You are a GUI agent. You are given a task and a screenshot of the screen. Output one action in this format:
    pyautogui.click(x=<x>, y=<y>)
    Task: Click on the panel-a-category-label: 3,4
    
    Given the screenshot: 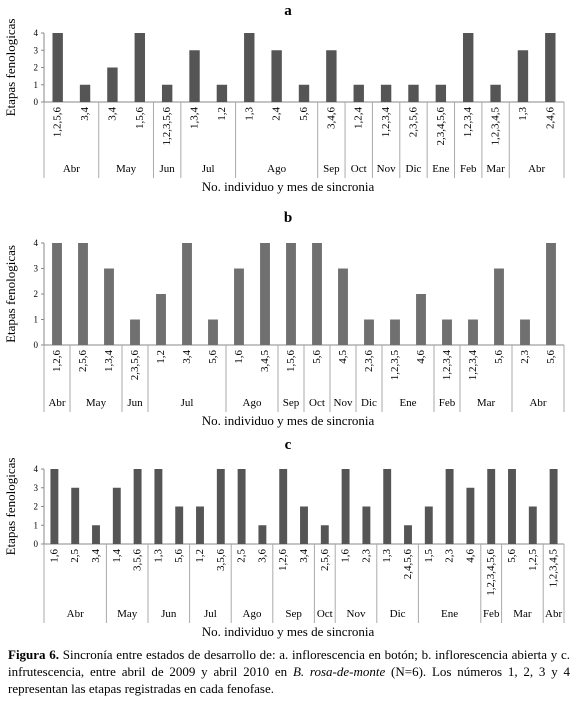 What is the action you would take?
    pyautogui.click(x=85, y=114)
    